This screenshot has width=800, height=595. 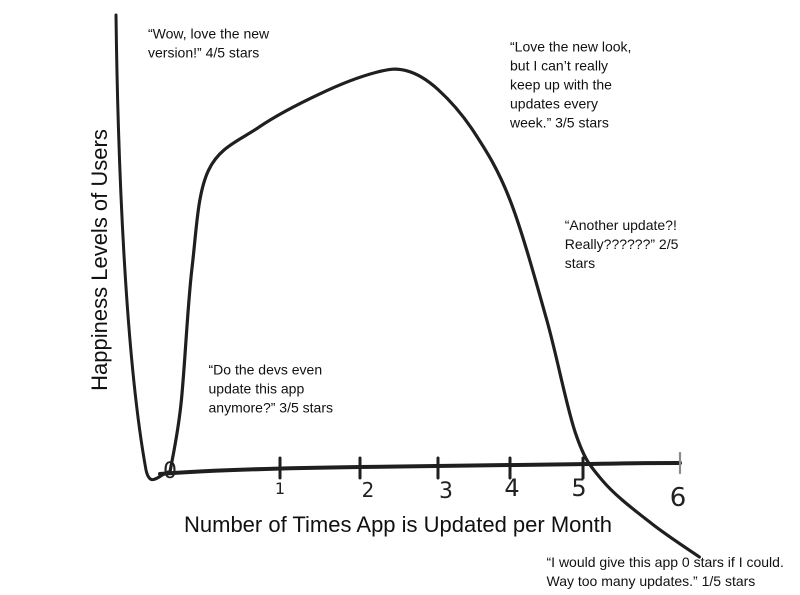 I want to click on annotation: “Another update?! Really??????” 2/5 stars, so click(x=622, y=244).